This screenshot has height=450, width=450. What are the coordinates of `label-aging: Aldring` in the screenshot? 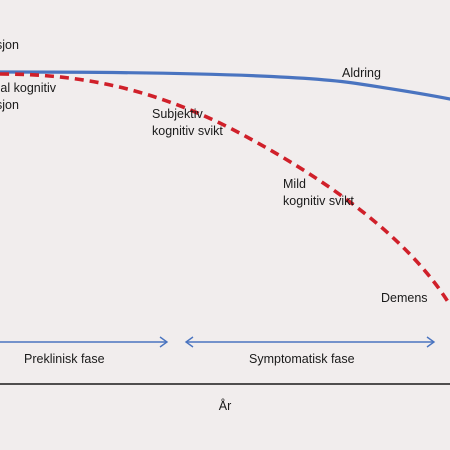 It's located at (361, 73).